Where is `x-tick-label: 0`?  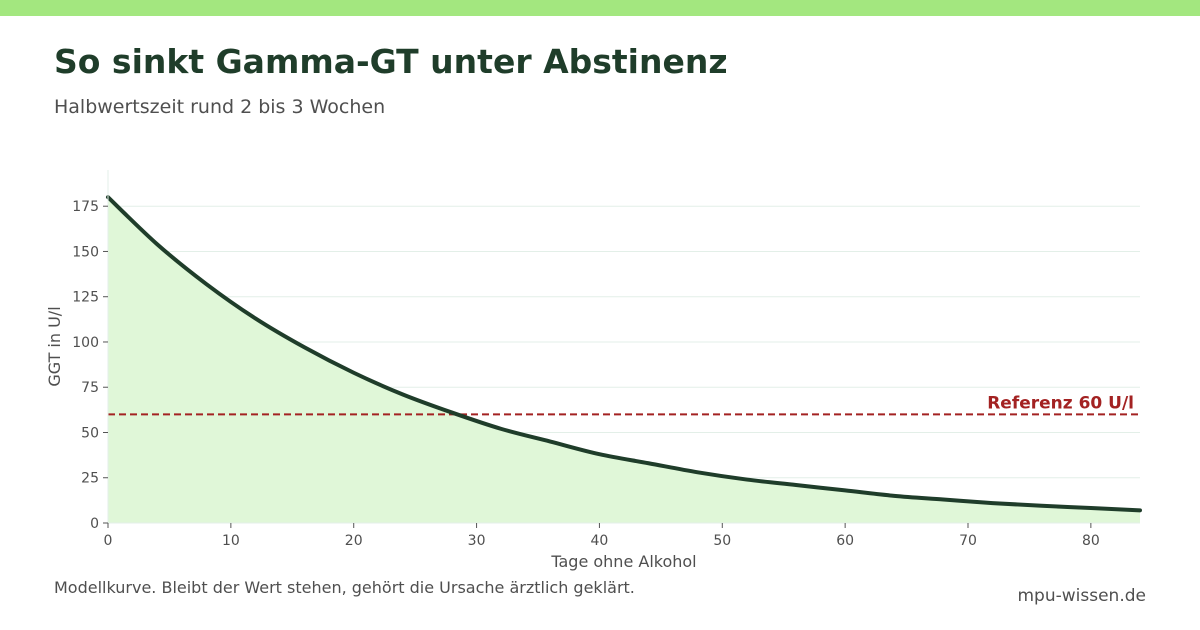 x-tick-label: 0 is located at coordinates (108, 541).